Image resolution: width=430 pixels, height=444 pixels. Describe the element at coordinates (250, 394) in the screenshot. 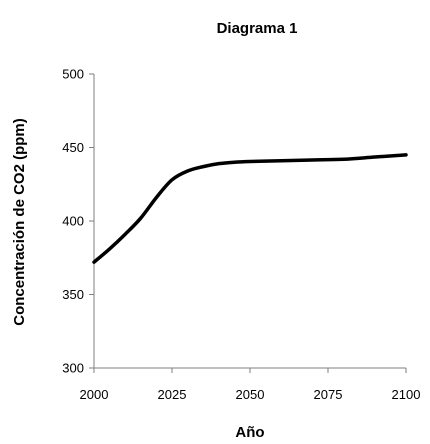

I see `x-tick-label: 2050` at that location.